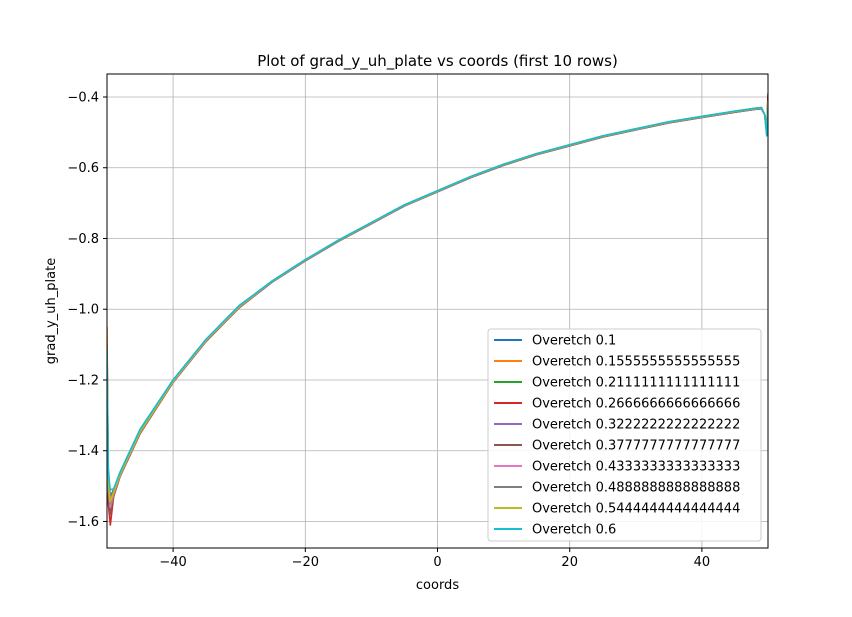 This screenshot has width=852, height=617. What do you see at coordinates (83, 451) in the screenshot?
I see `y-tick-label: −1.4` at bounding box center [83, 451].